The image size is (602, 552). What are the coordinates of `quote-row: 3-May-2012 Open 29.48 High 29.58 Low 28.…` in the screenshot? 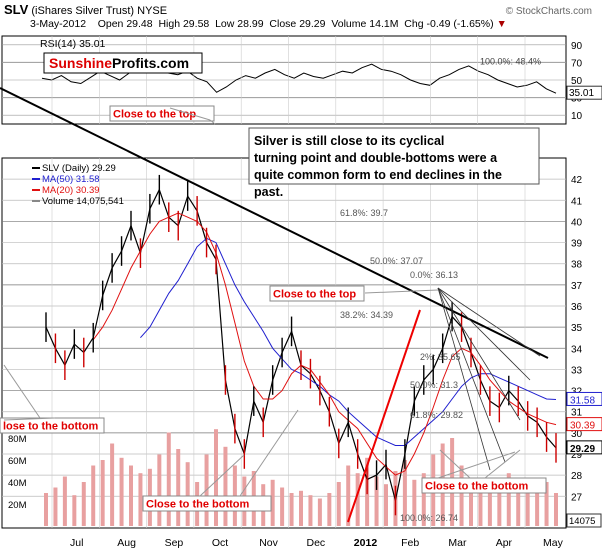 It's located at (268, 24).